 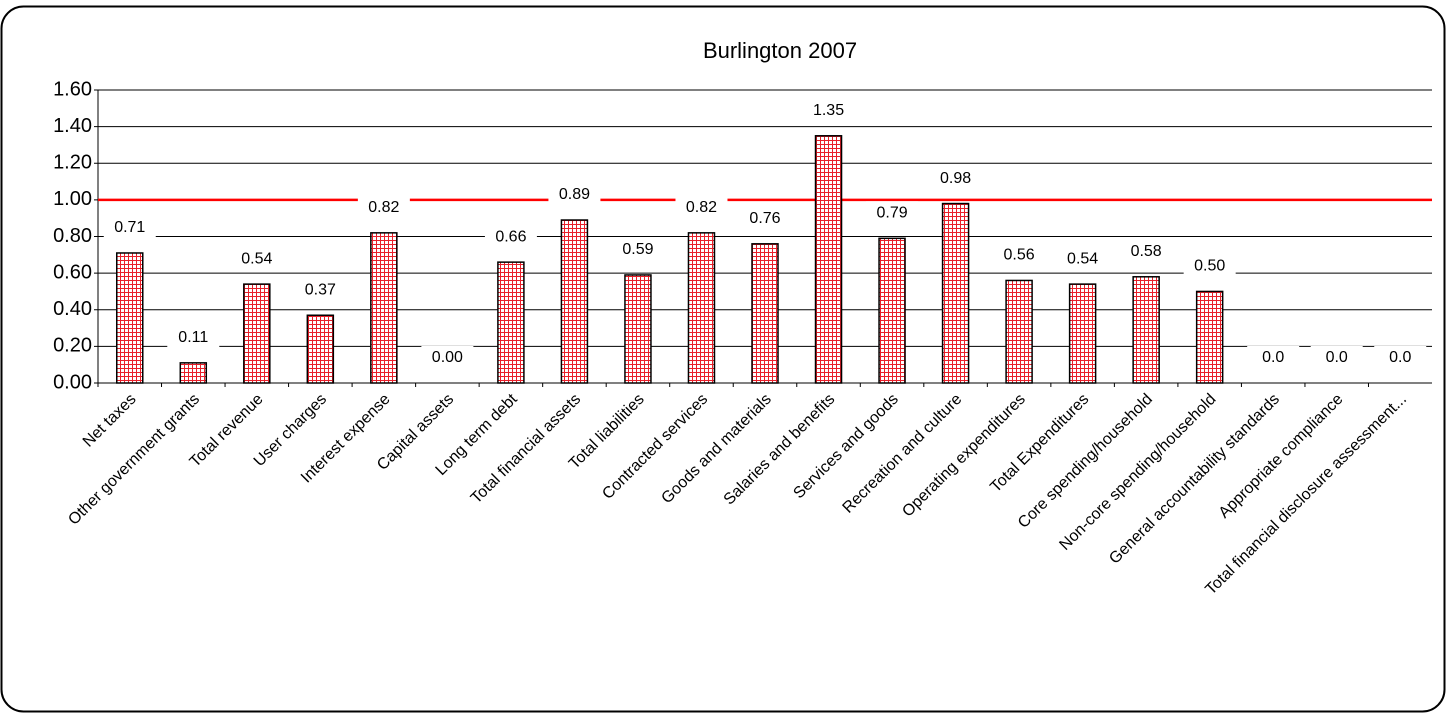 What do you see at coordinates (72, 272) in the screenshot?
I see `y-tick-label: 0.60` at bounding box center [72, 272].